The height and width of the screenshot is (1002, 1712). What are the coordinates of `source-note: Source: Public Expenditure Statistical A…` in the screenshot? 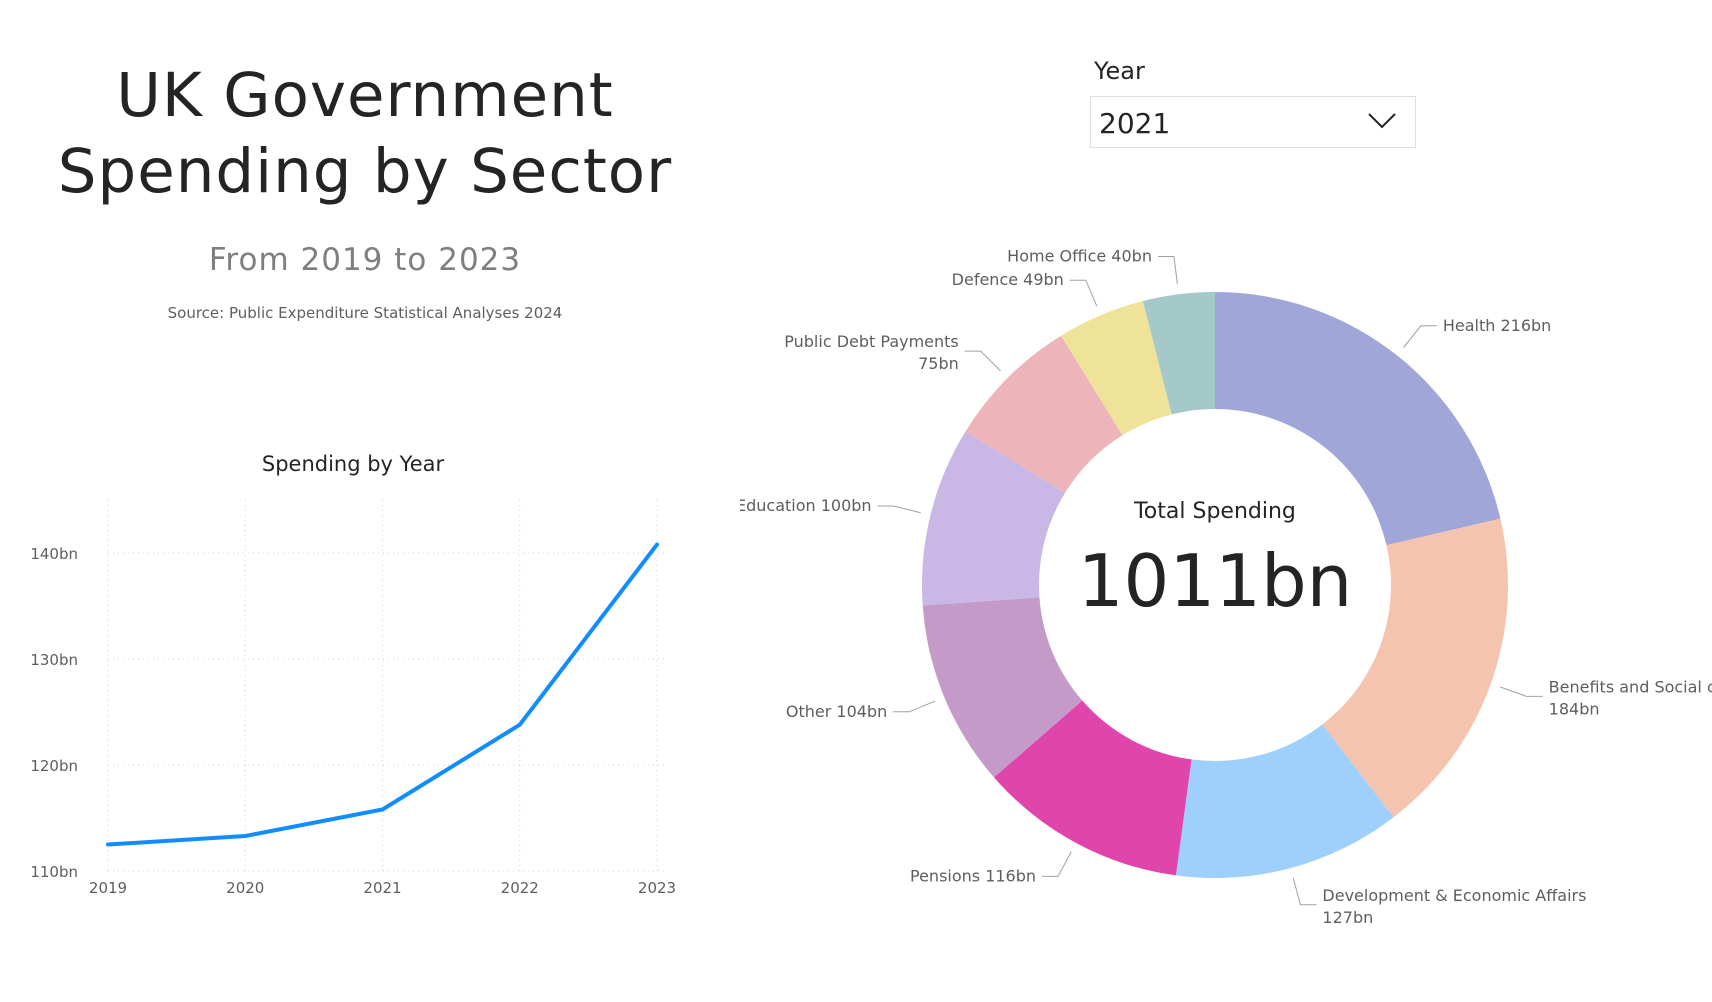 It's located at (365, 313).